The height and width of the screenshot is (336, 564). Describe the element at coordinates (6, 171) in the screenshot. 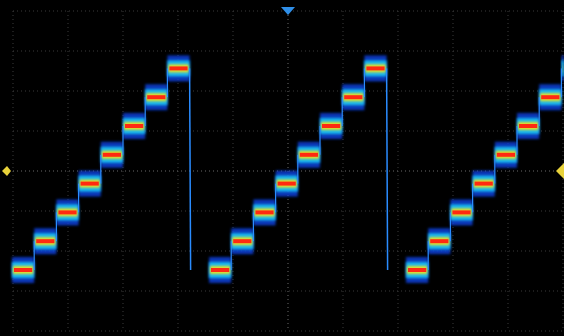

I see `channel-offset-marker` at that location.